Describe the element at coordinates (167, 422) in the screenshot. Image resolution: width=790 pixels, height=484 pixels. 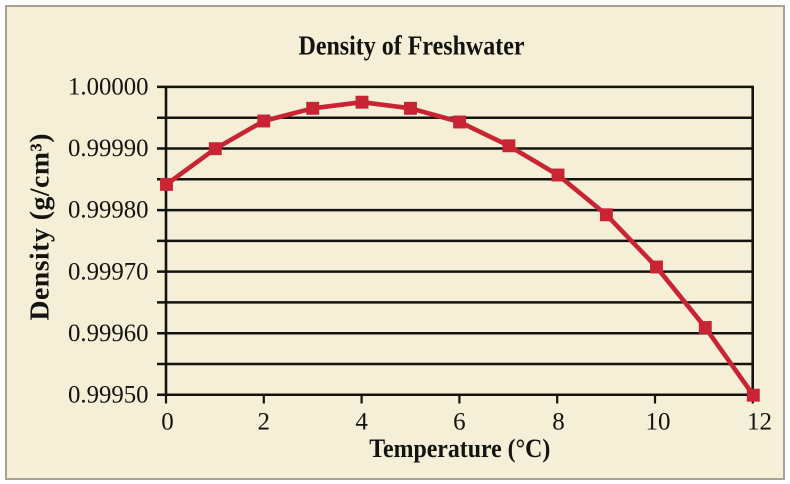
I see `svg-text: 0` at that location.